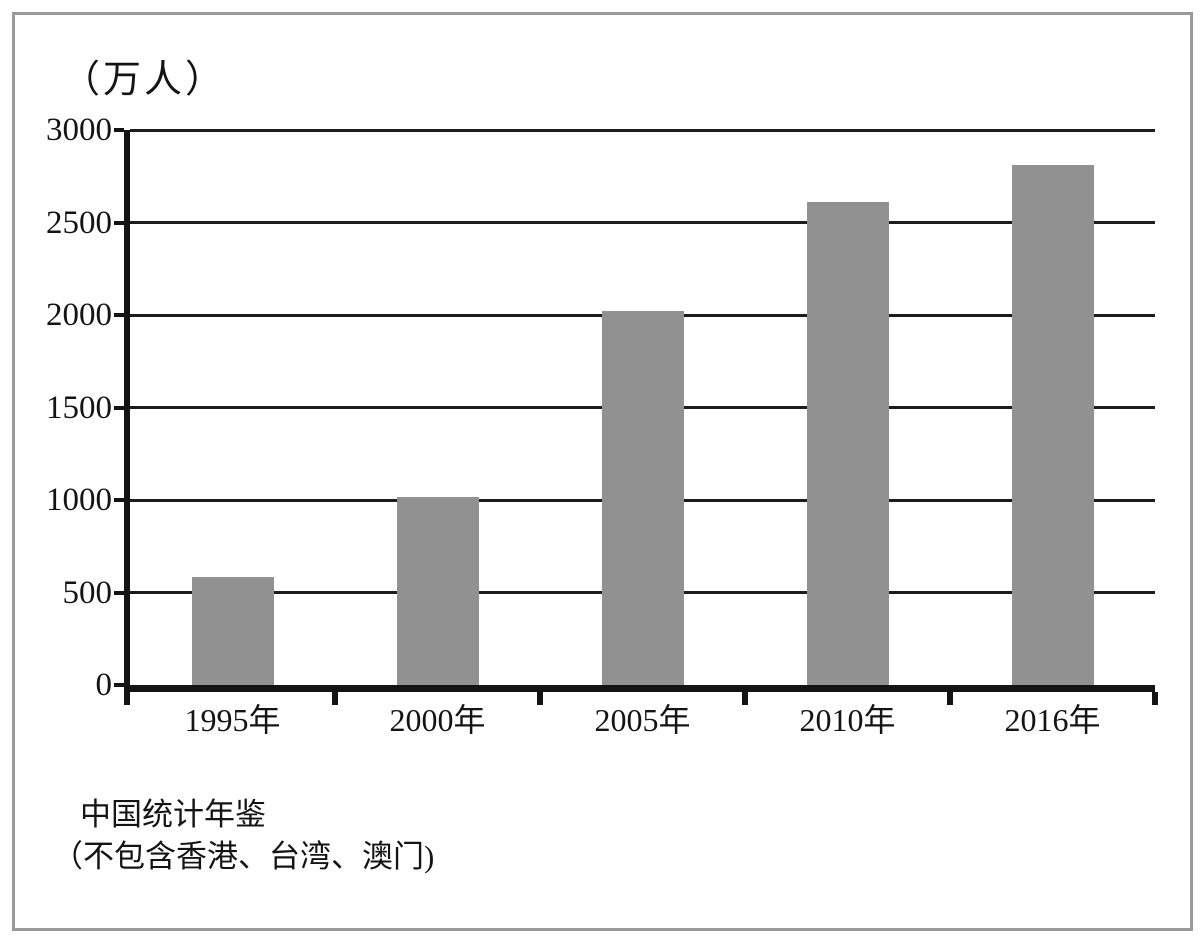  What do you see at coordinates (119, 315) in the screenshot?
I see `y-tick-2000` at bounding box center [119, 315].